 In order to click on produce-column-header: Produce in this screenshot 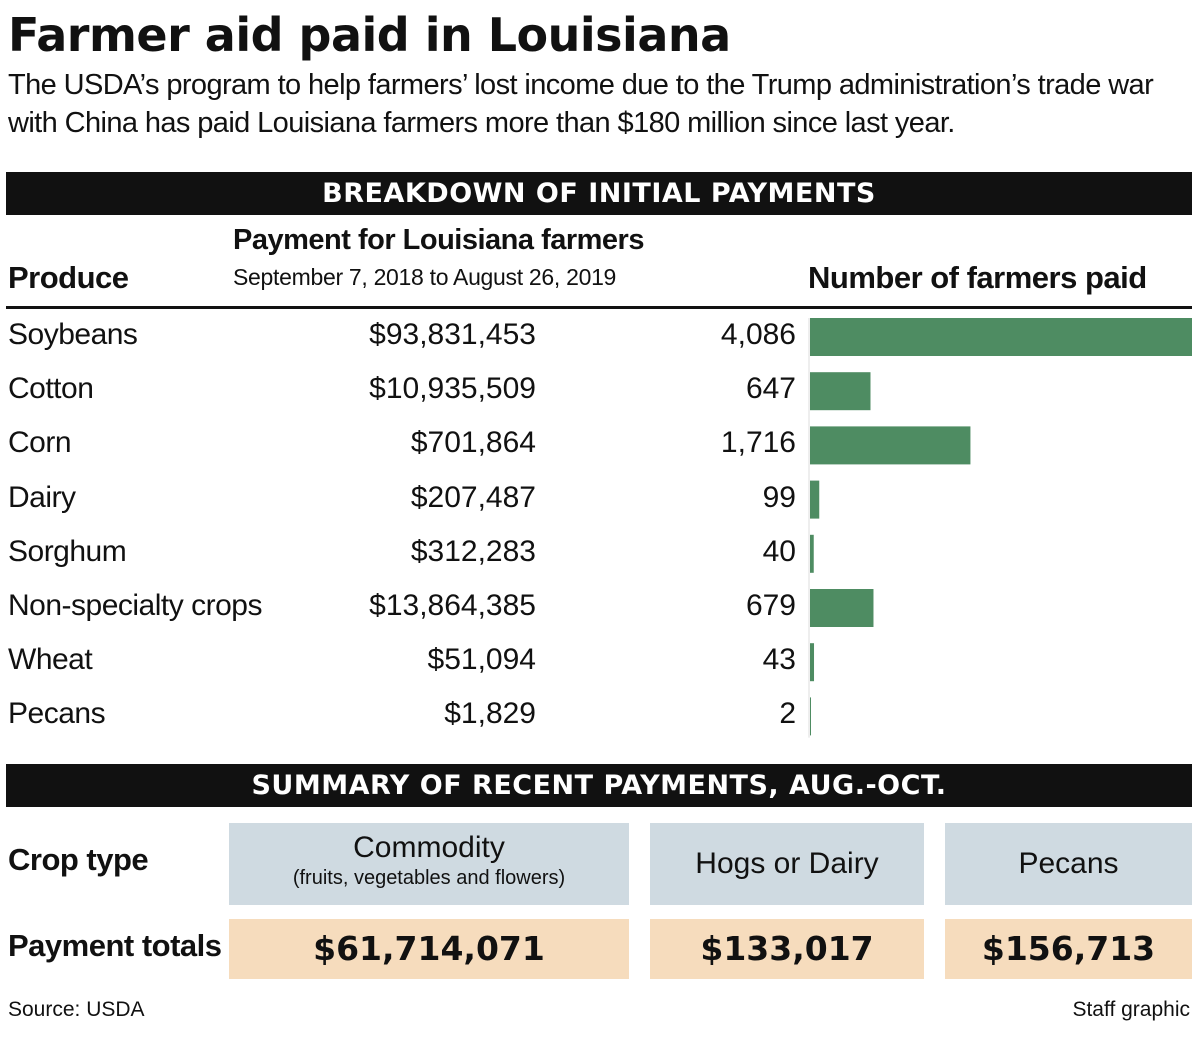, I will do `click(68, 277)`.